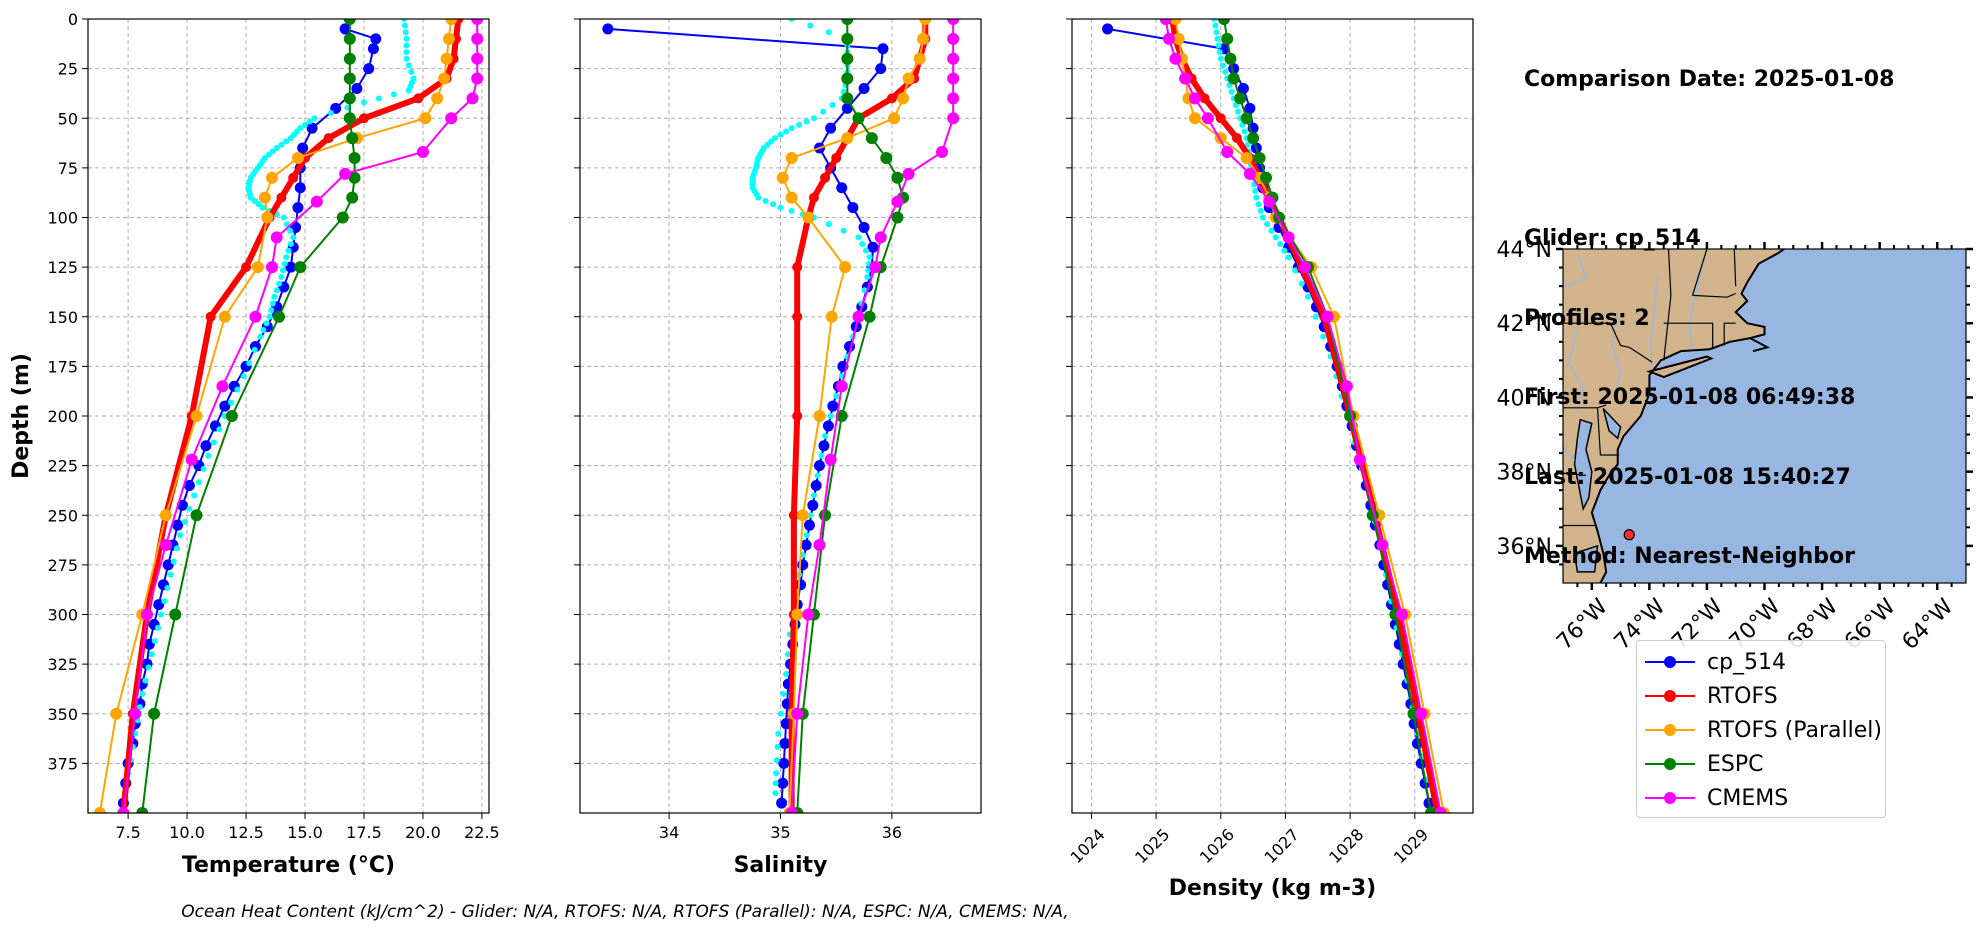  Describe the element at coordinates (780, 832) in the screenshot. I see `x-tick-label: 35` at that location.